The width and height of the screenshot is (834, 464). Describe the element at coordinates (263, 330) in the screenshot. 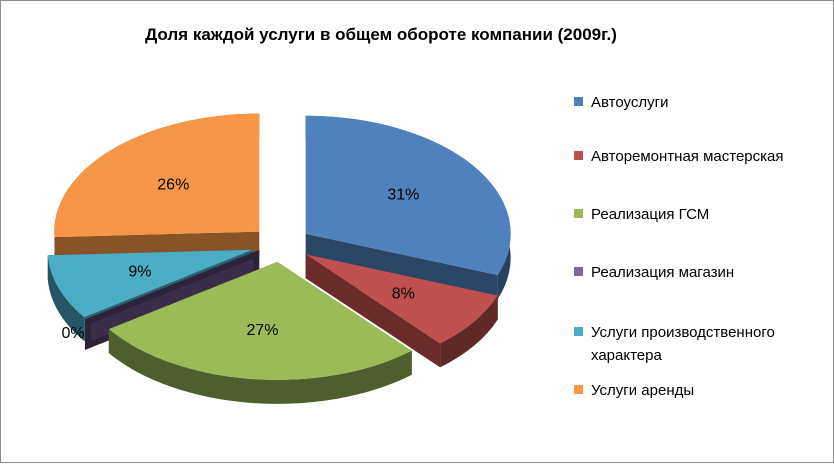

I see `pie-data-label: 27%` at that location.